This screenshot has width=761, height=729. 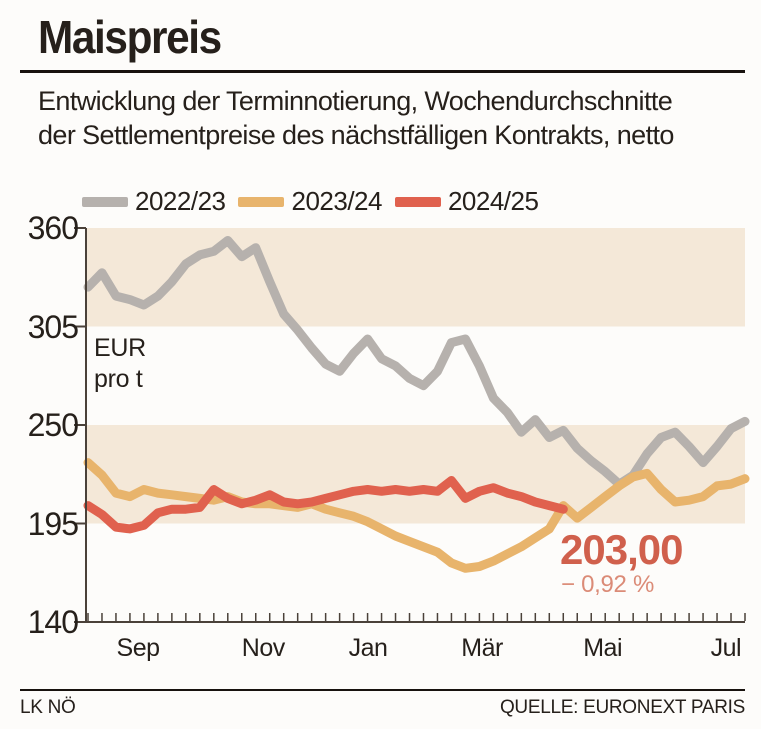 I want to click on x-axis-label: Mai, so click(x=603, y=648).